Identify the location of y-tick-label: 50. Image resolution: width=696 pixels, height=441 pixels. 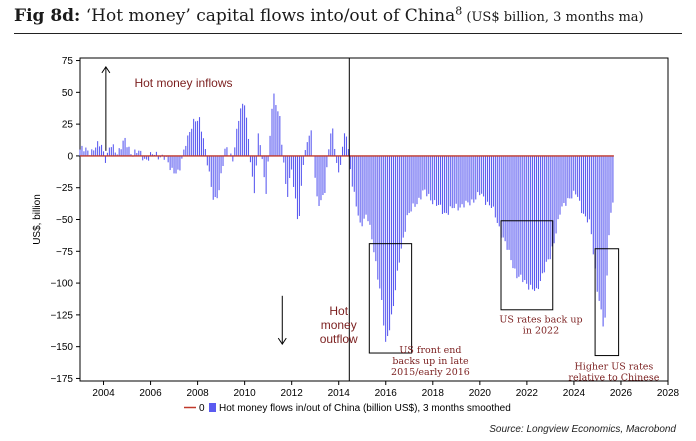
(68, 93).